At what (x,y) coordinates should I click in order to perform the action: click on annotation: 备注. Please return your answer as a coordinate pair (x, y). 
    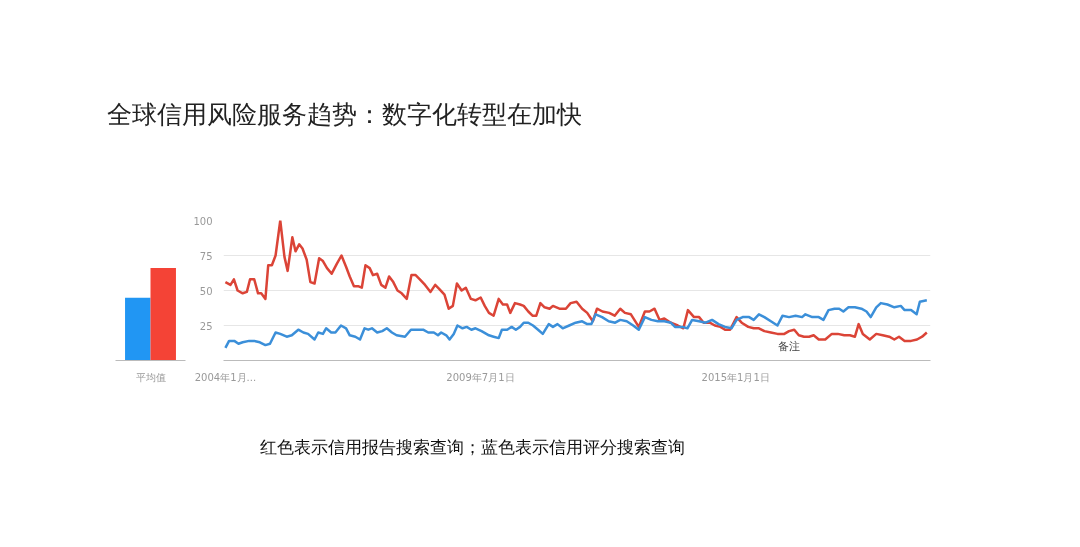
    Looking at the image, I should click on (788, 346).